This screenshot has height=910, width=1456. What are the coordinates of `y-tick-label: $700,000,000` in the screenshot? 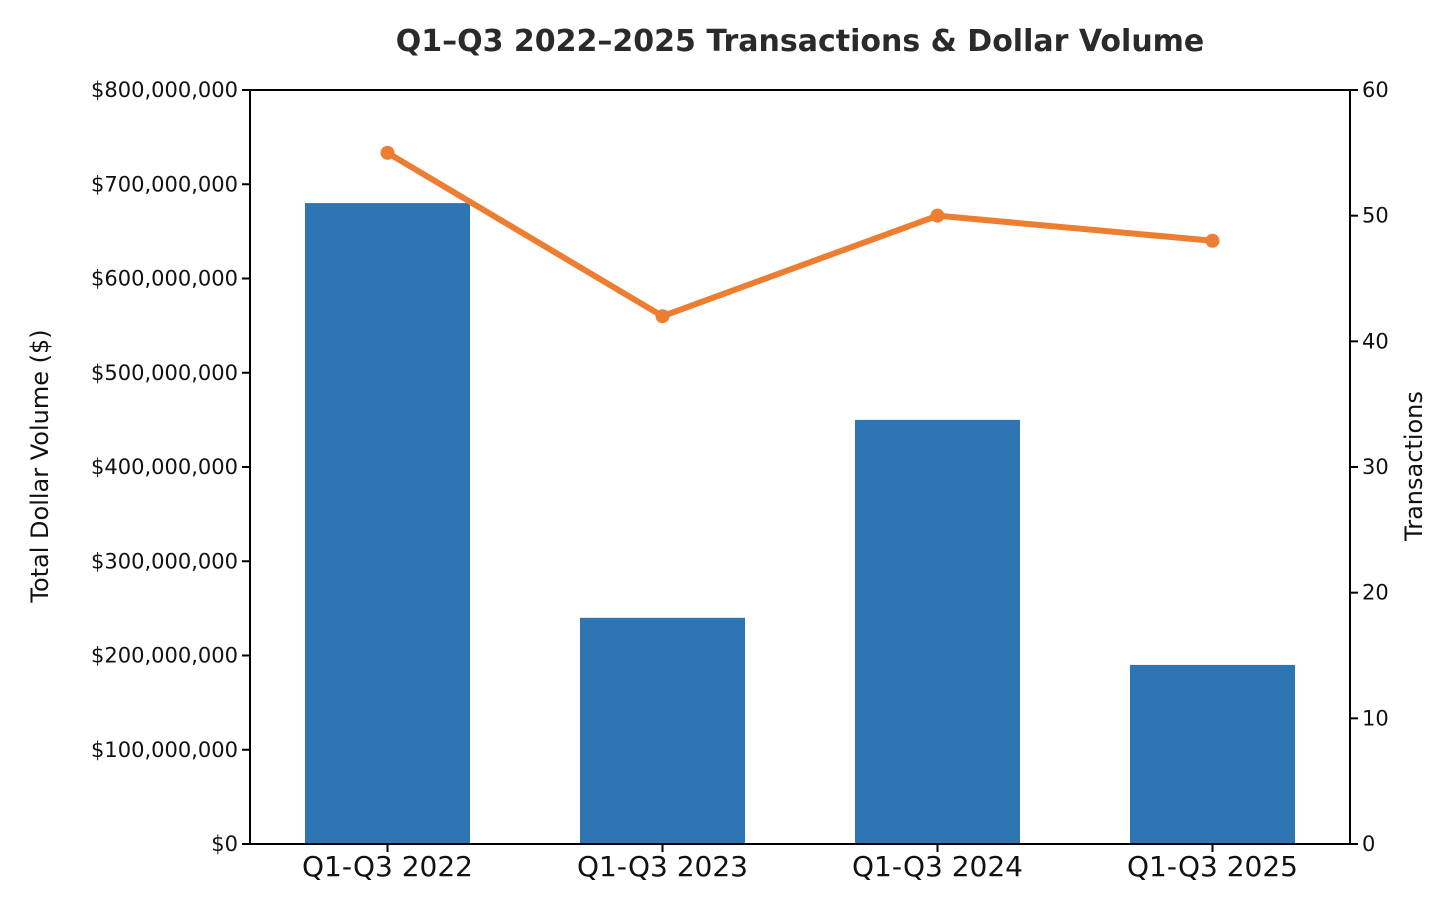 It's located at (164, 184).